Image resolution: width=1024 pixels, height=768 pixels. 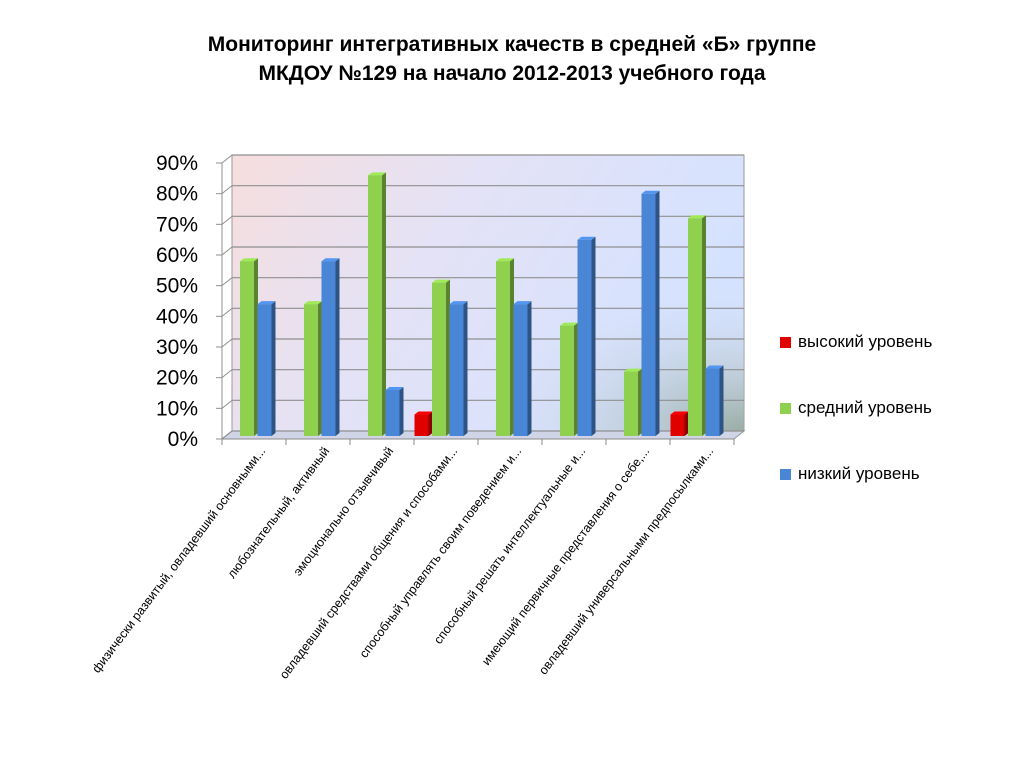 I want to click on y-tick-label: 50%, so click(x=177, y=286).